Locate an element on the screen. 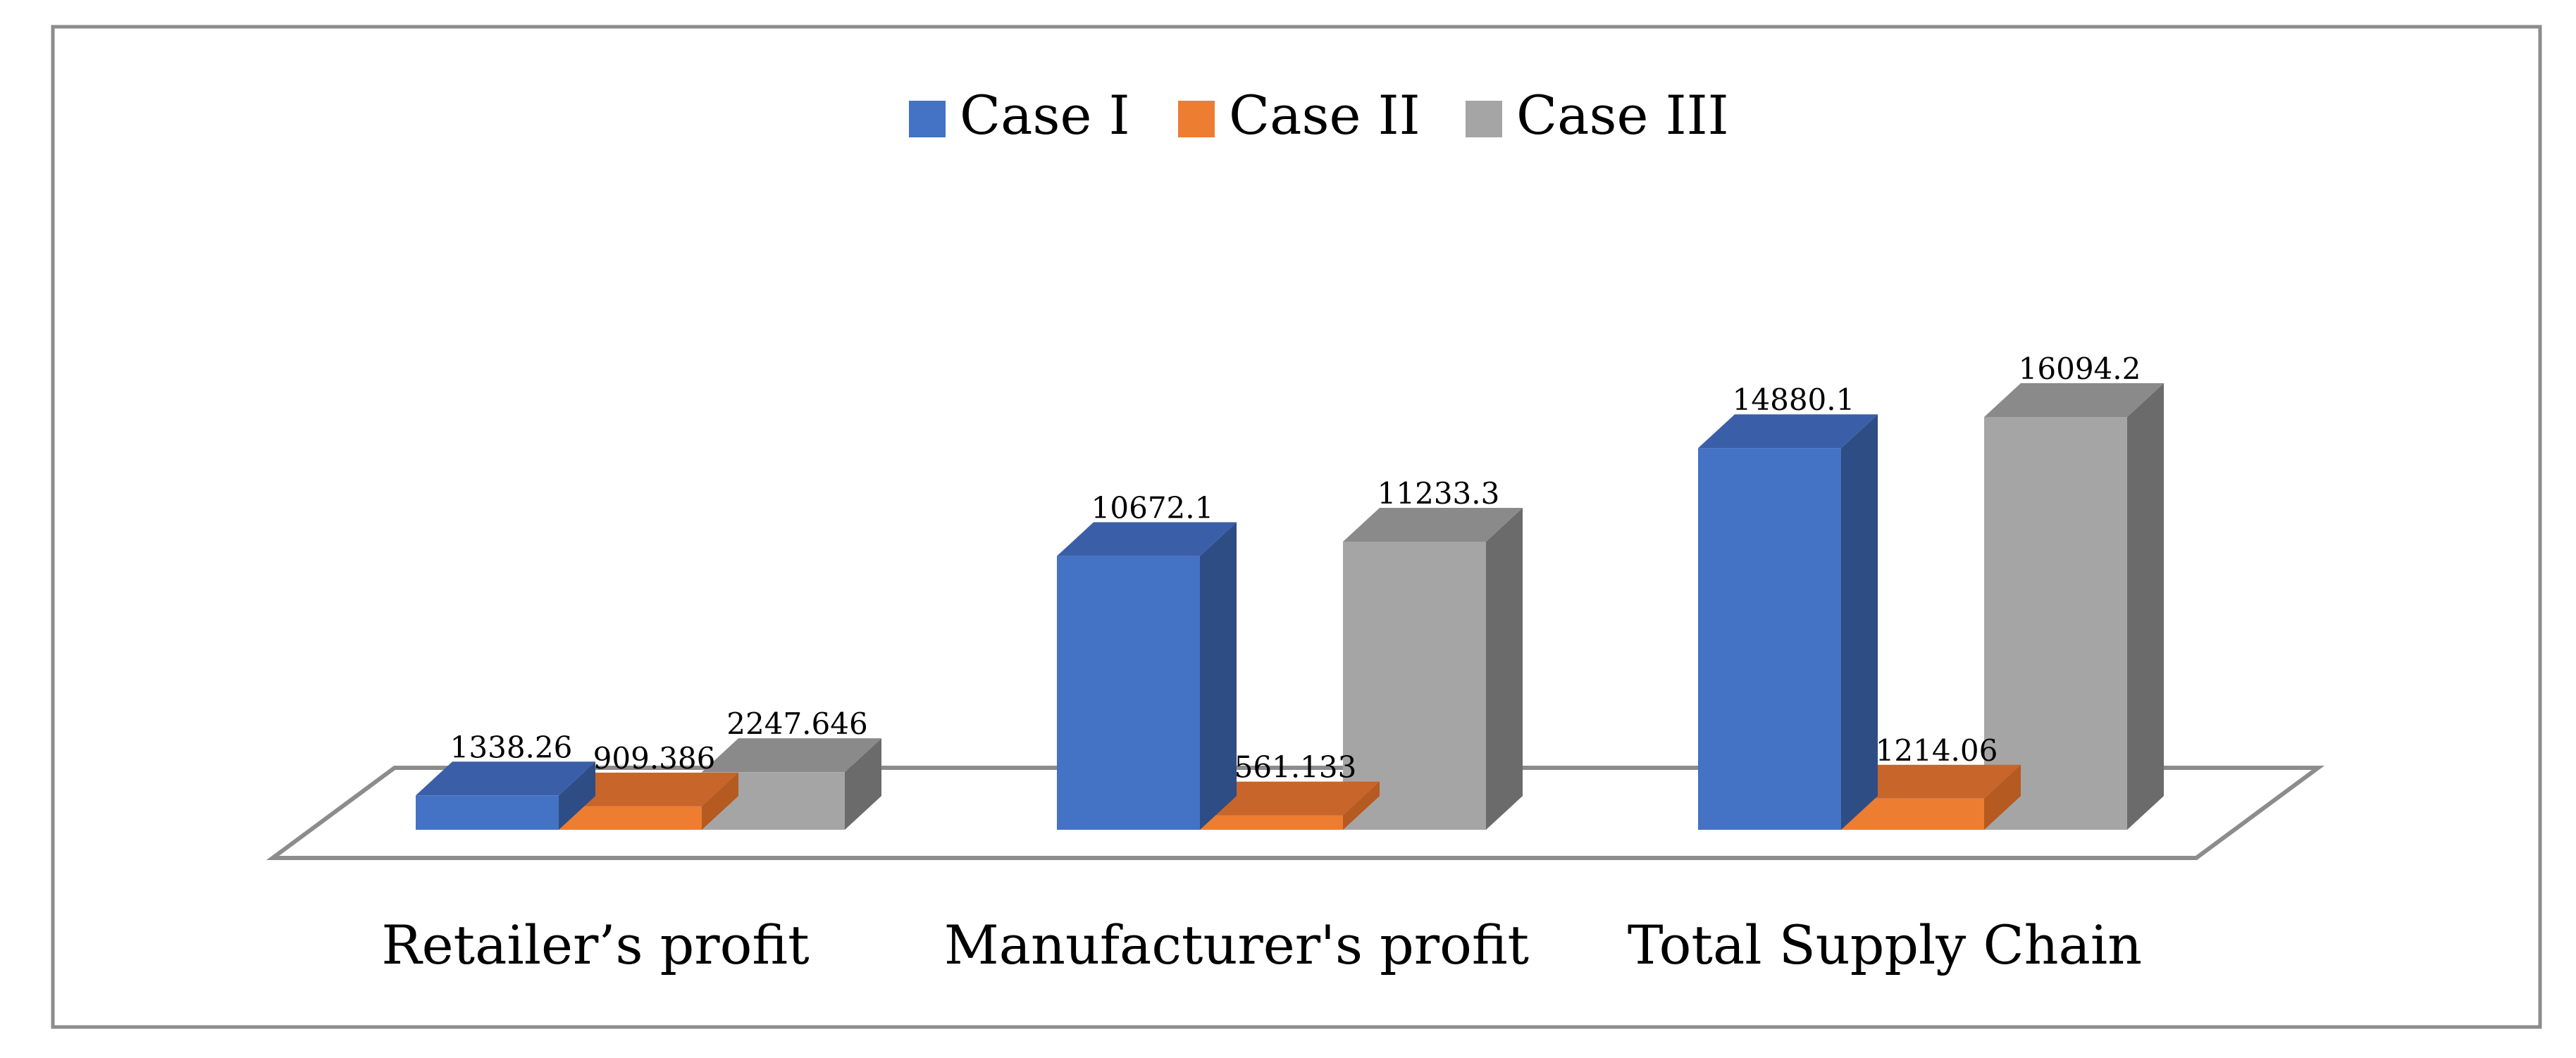  chart-floor is located at coordinates (1295, 813).